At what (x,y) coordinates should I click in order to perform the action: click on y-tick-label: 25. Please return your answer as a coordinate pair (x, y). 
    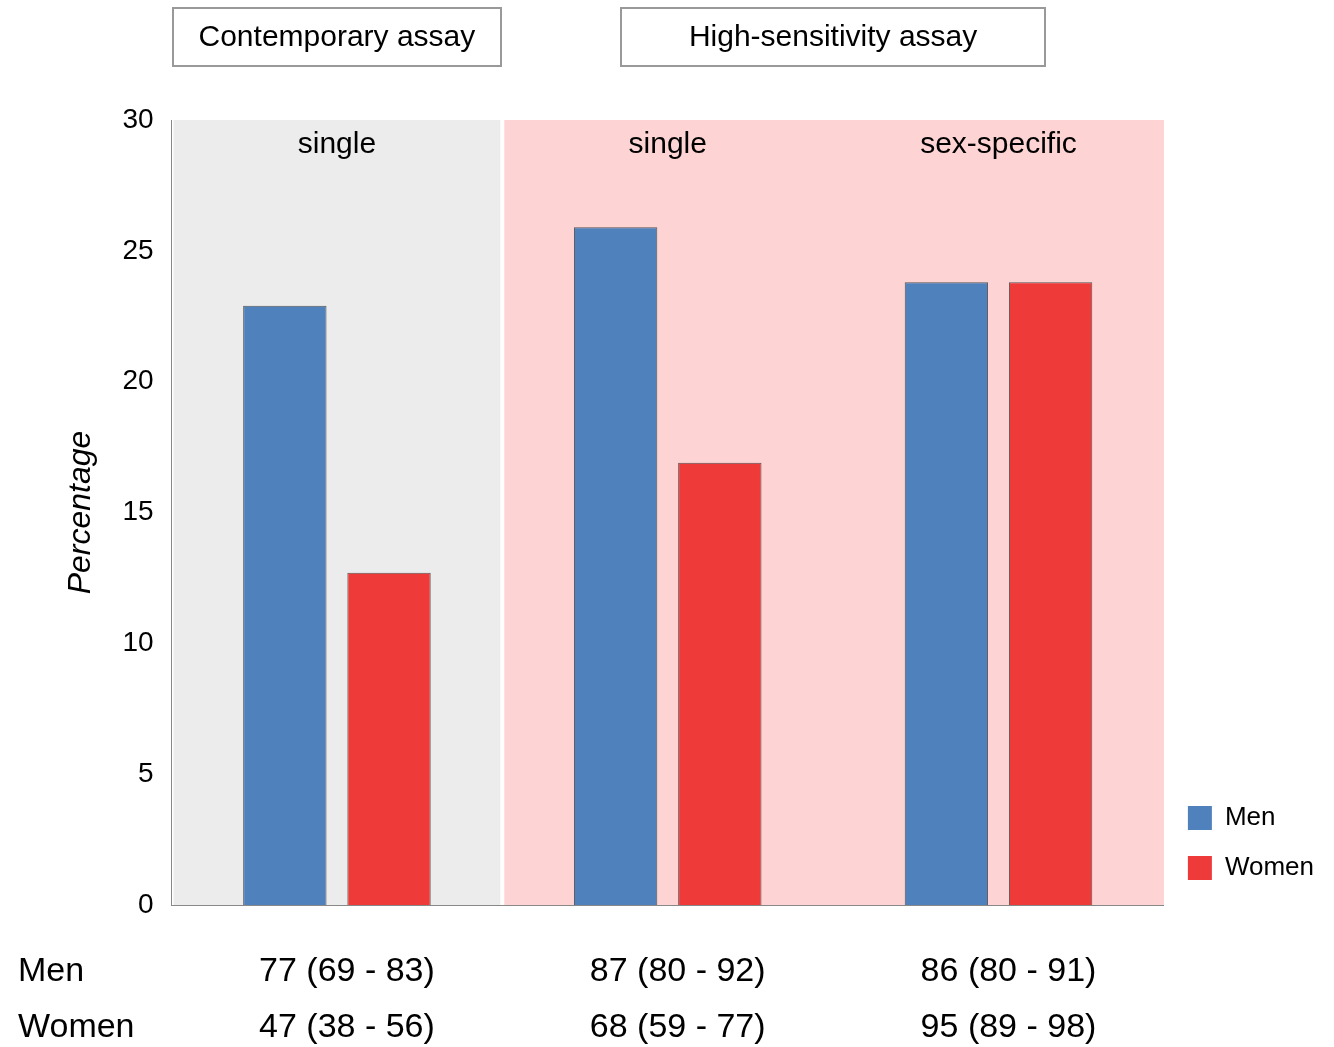
    Looking at the image, I should click on (138, 249).